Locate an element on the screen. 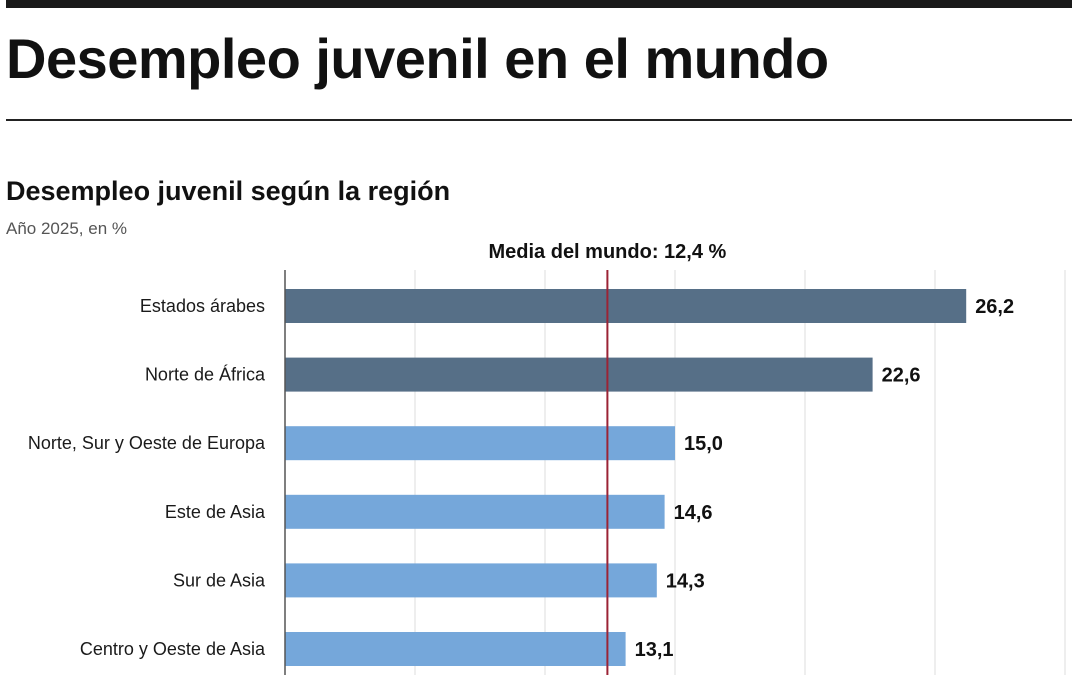  page-title: Desempleo juvenil en el mundo is located at coordinates (417, 58).